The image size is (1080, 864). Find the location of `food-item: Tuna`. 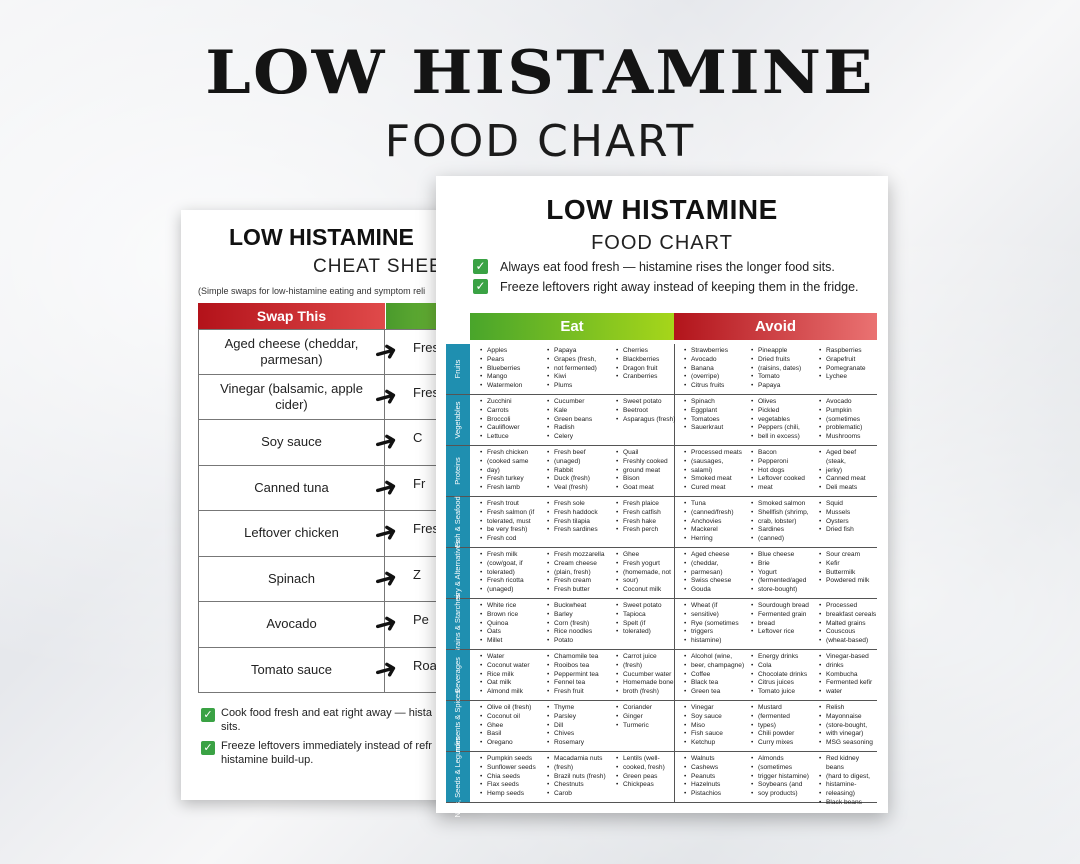

food-item: Tuna is located at coordinates (717, 504).